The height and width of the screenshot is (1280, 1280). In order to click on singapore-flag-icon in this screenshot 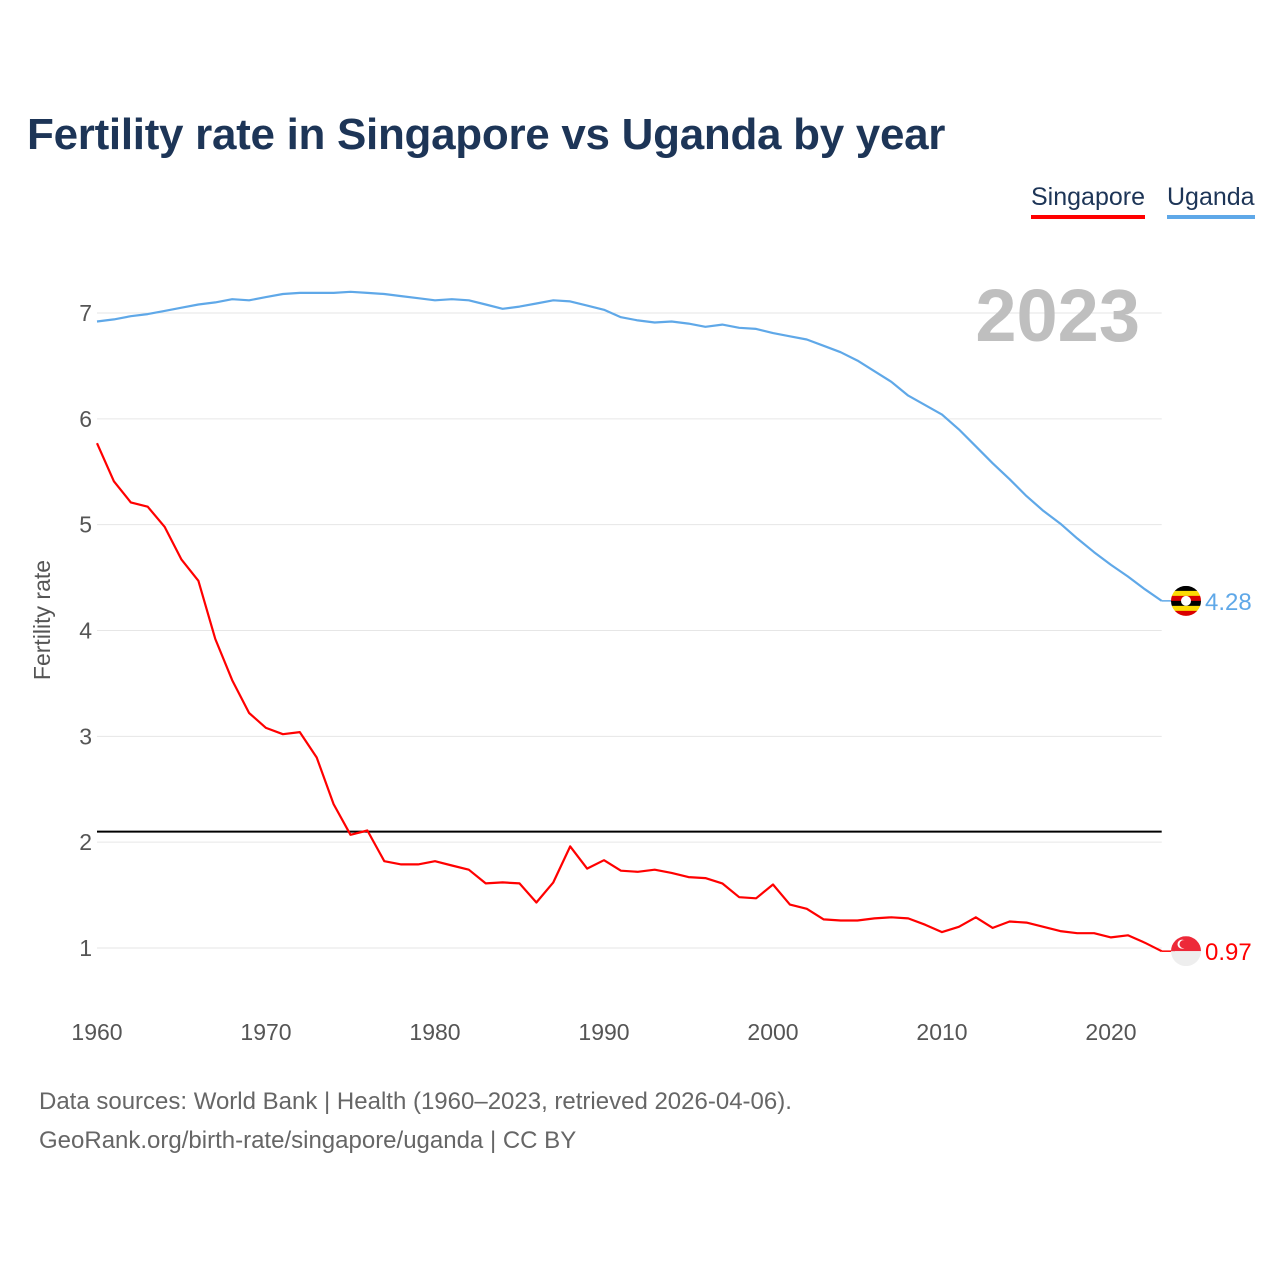, I will do `click(1186, 951)`.